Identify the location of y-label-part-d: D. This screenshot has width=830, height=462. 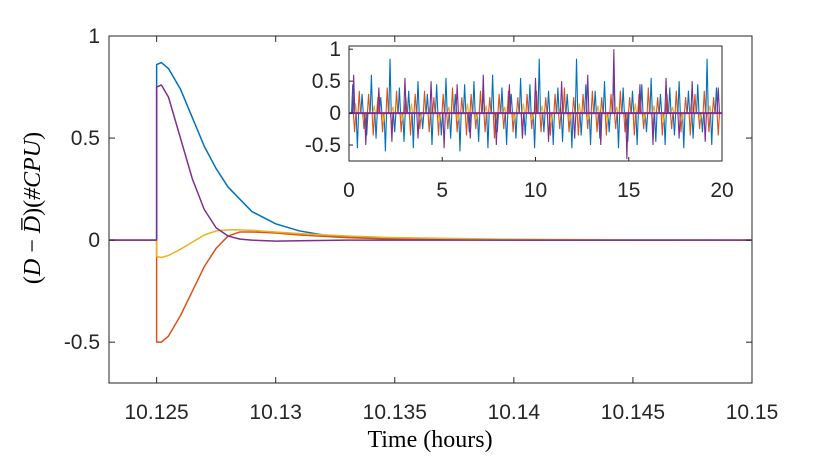
(33, 268).